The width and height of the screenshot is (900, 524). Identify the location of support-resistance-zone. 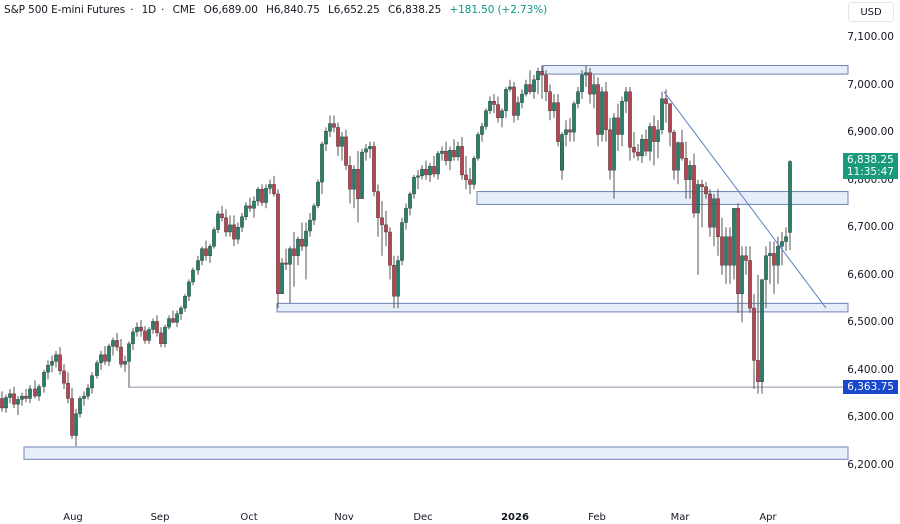
(436, 453).